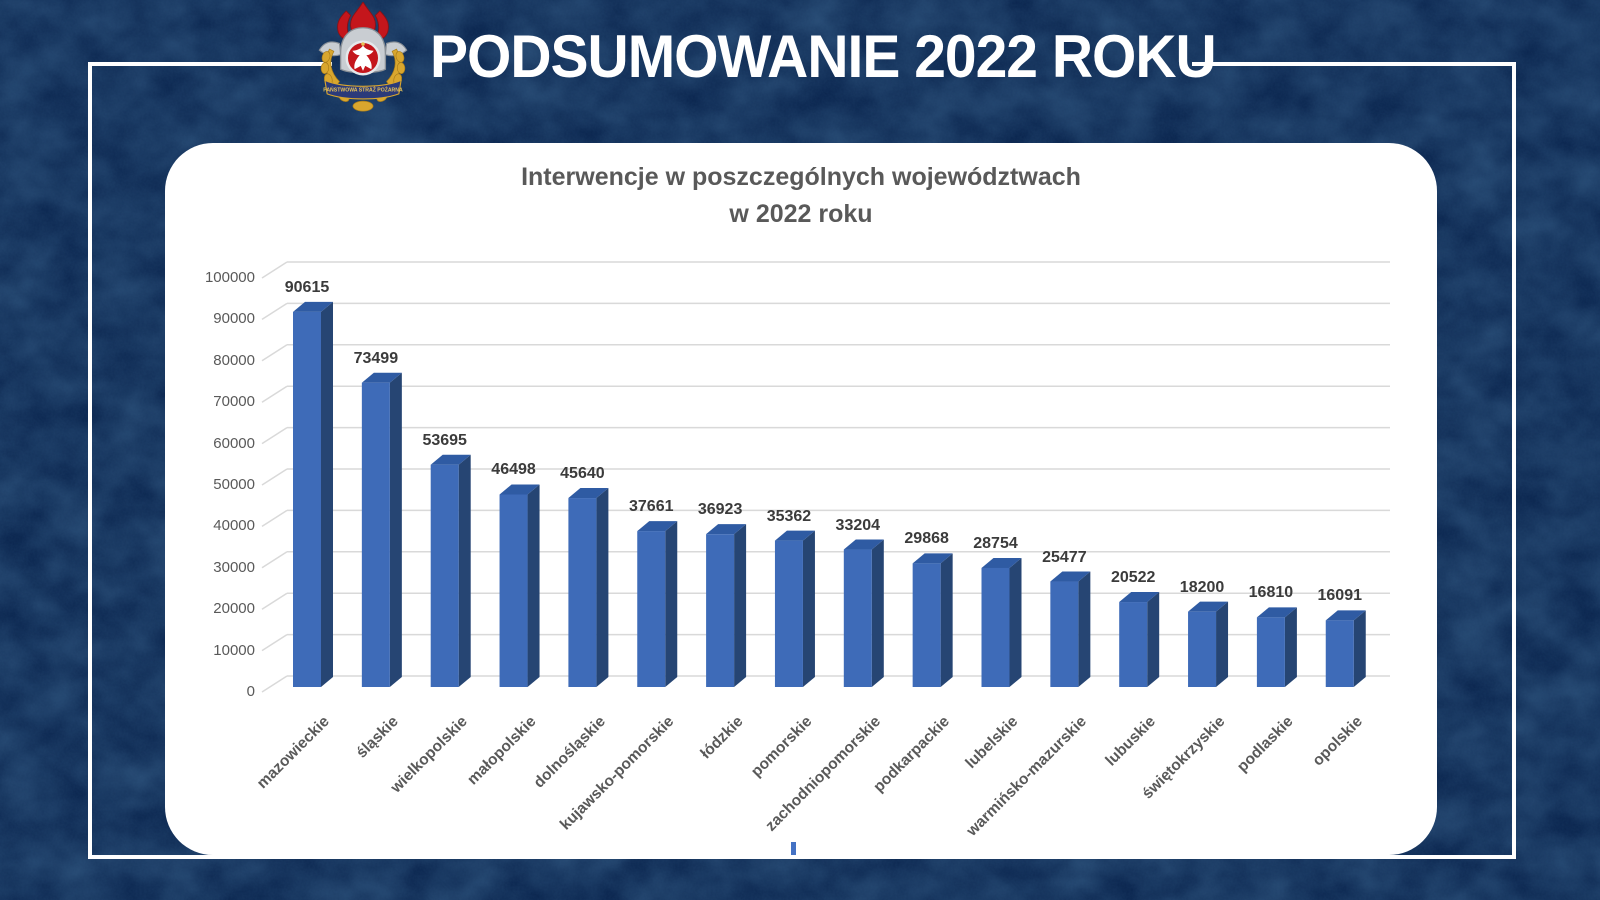 This screenshot has width=1600, height=900. Describe the element at coordinates (513, 470) in the screenshot. I see `bar-value-label: 46498` at that location.